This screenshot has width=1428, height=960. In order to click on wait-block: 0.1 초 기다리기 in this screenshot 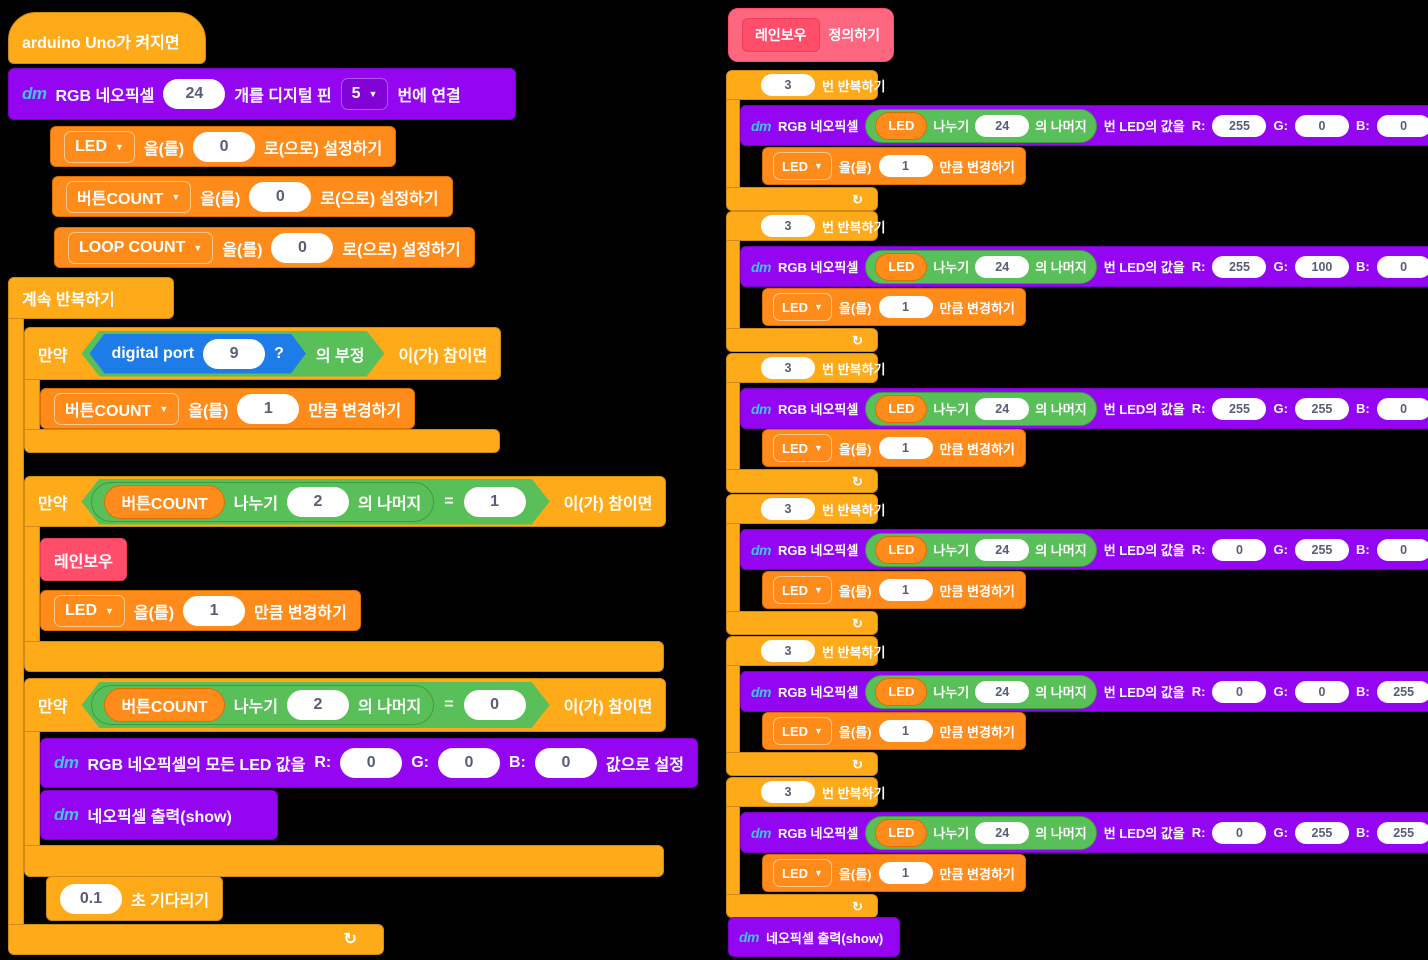, I will do `click(135, 898)`.